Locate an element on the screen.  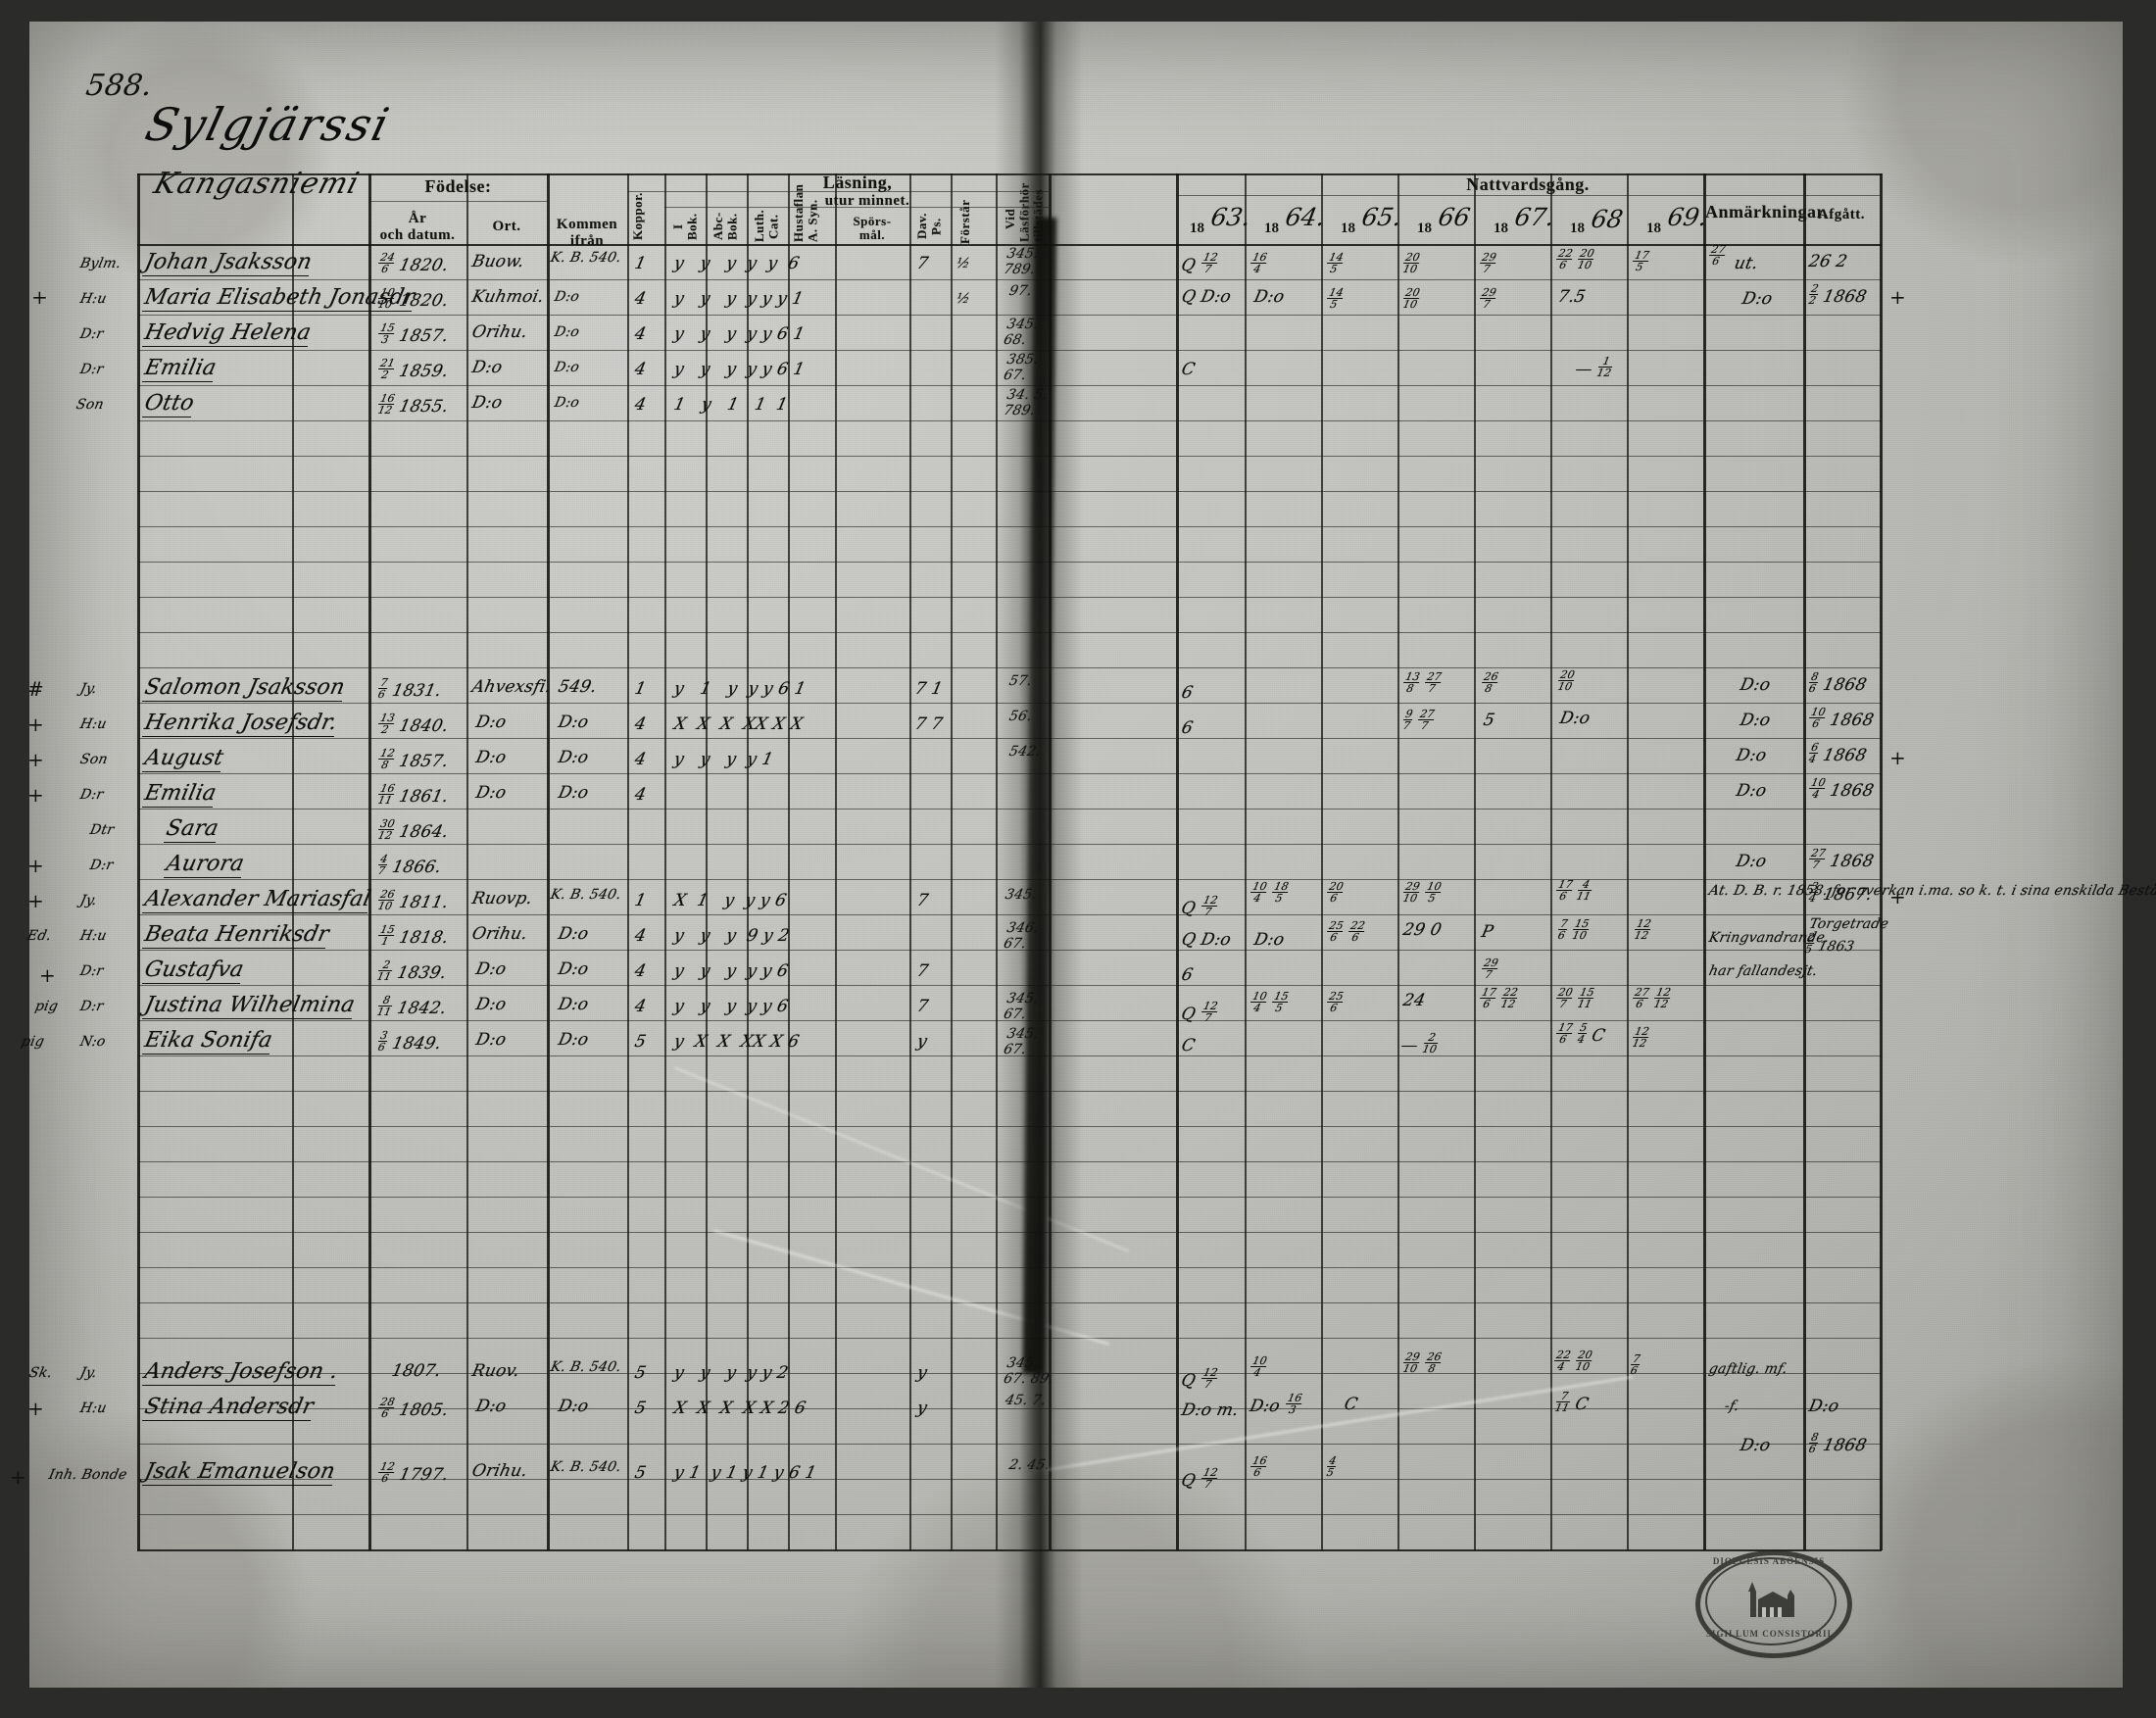
row-attendance: 385. 67. is located at coordinates (1021, 367).